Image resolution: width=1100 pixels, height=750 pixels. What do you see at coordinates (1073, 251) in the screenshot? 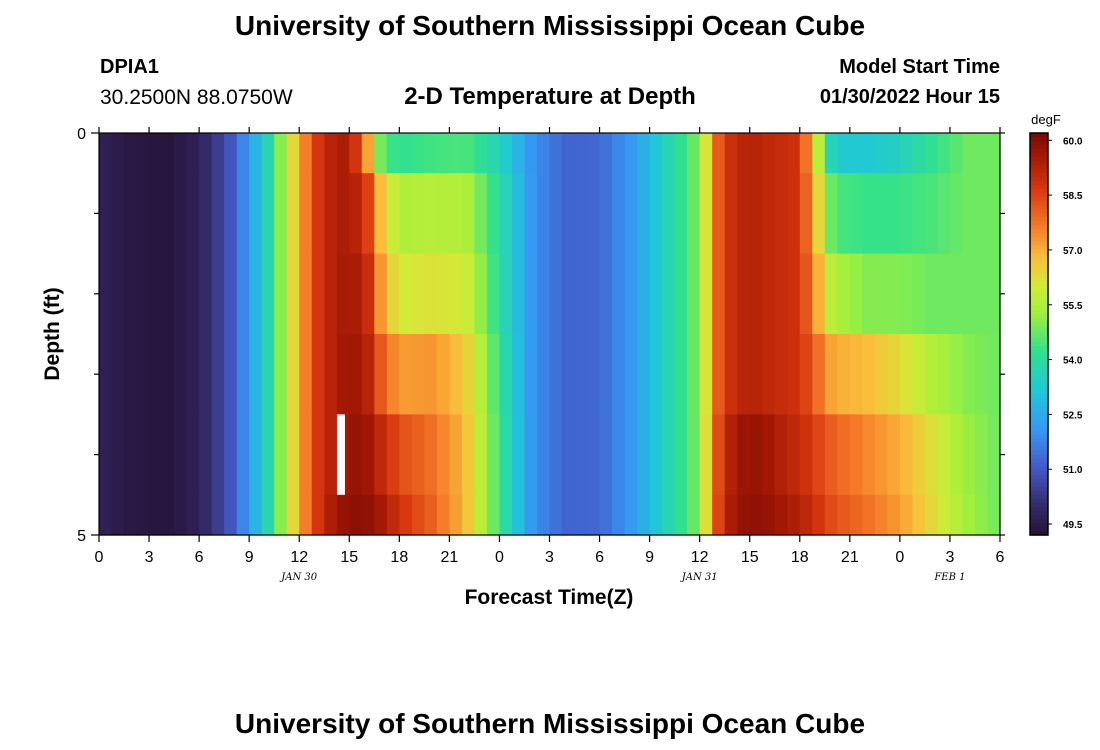
I see `colorbar-tick-label: 57.0` at bounding box center [1073, 251].